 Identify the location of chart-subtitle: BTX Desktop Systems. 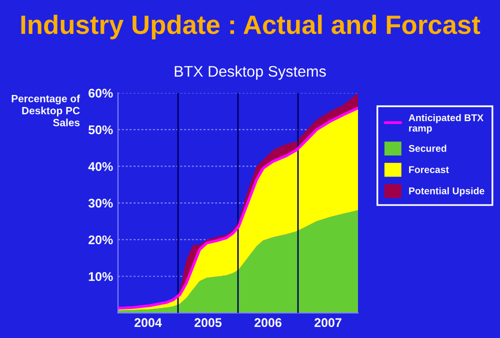
(250, 73).